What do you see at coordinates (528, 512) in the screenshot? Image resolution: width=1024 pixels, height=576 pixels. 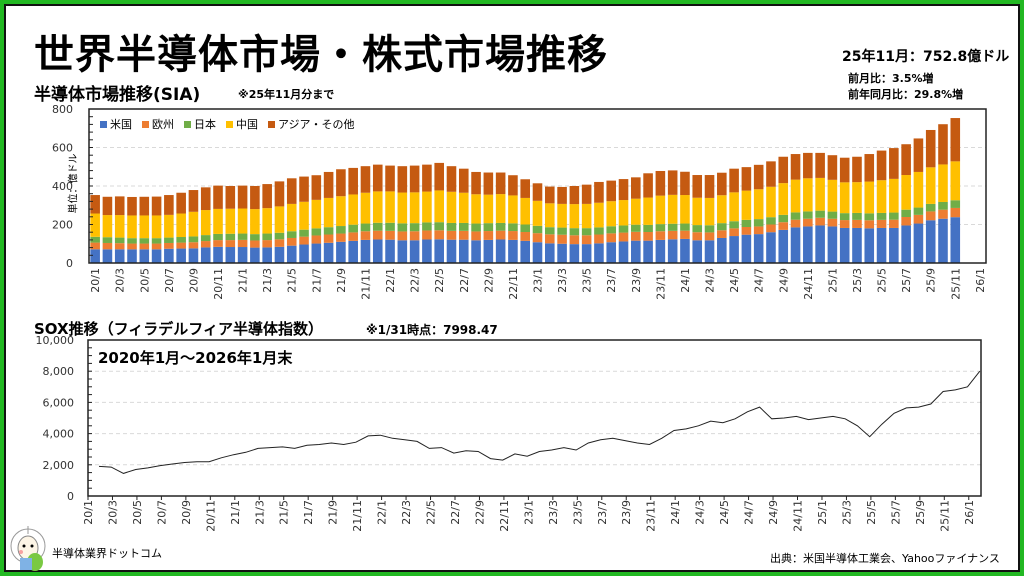 I see `x-tick-label: 23/1` at bounding box center [528, 512].